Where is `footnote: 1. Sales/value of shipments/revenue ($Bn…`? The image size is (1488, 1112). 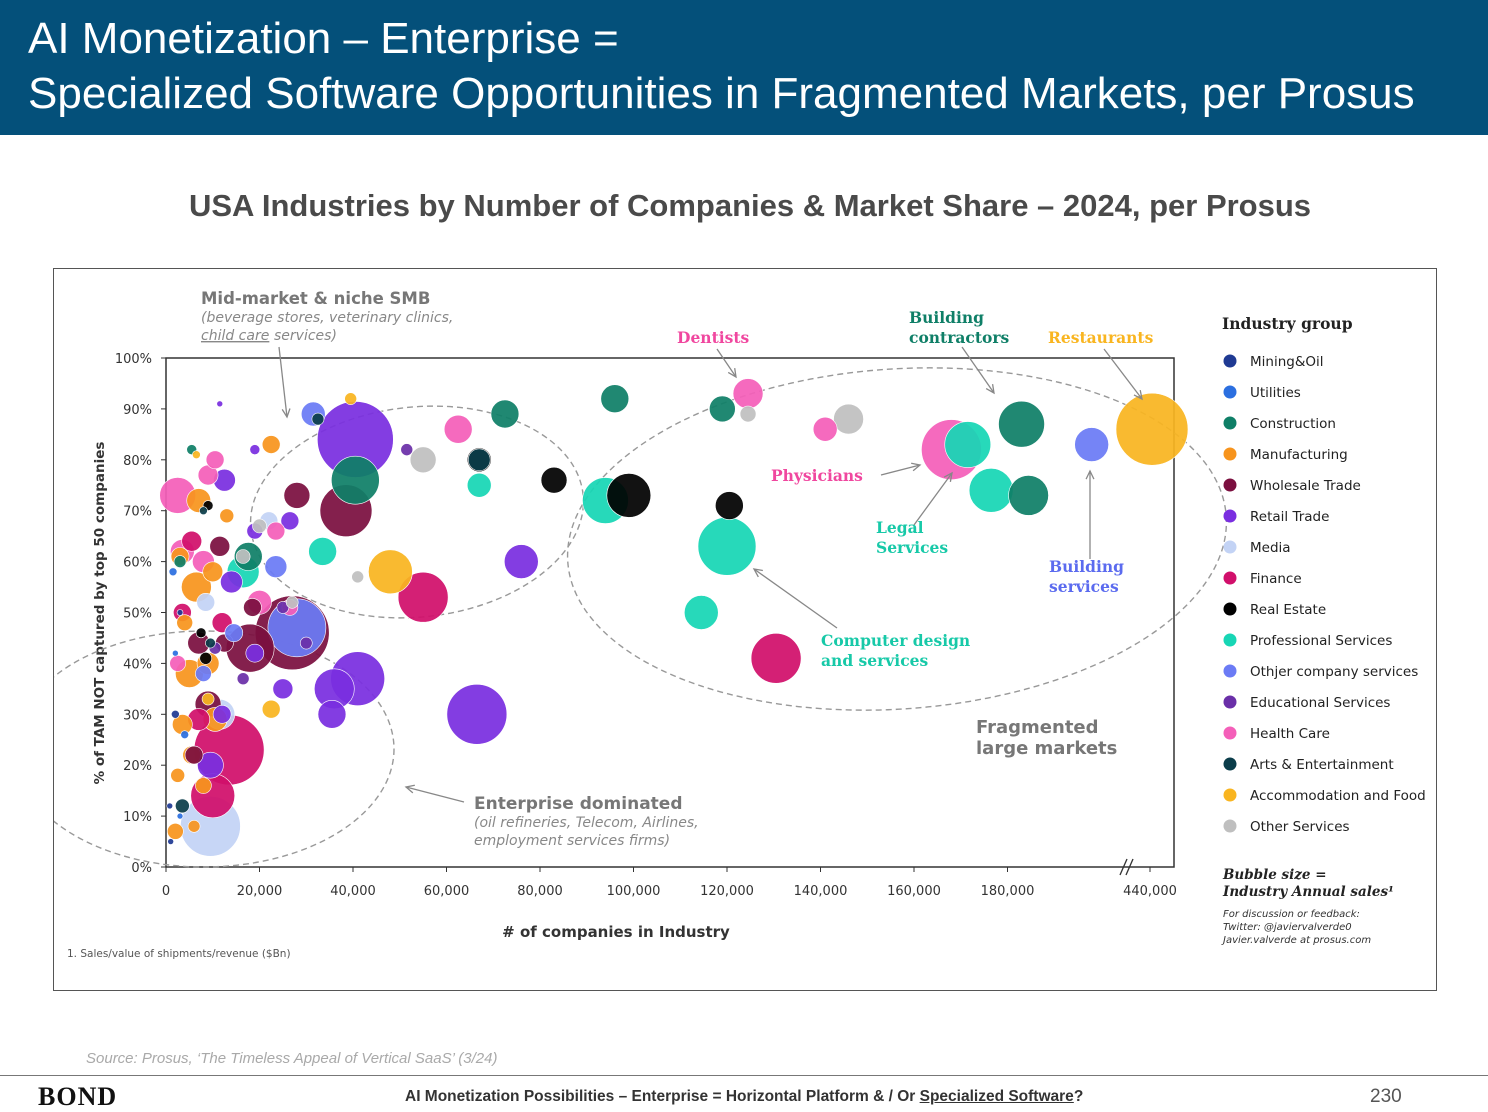
footnote: 1. Sales/value of shipments/revenue ($Bn… is located at coordinates (179, 954).